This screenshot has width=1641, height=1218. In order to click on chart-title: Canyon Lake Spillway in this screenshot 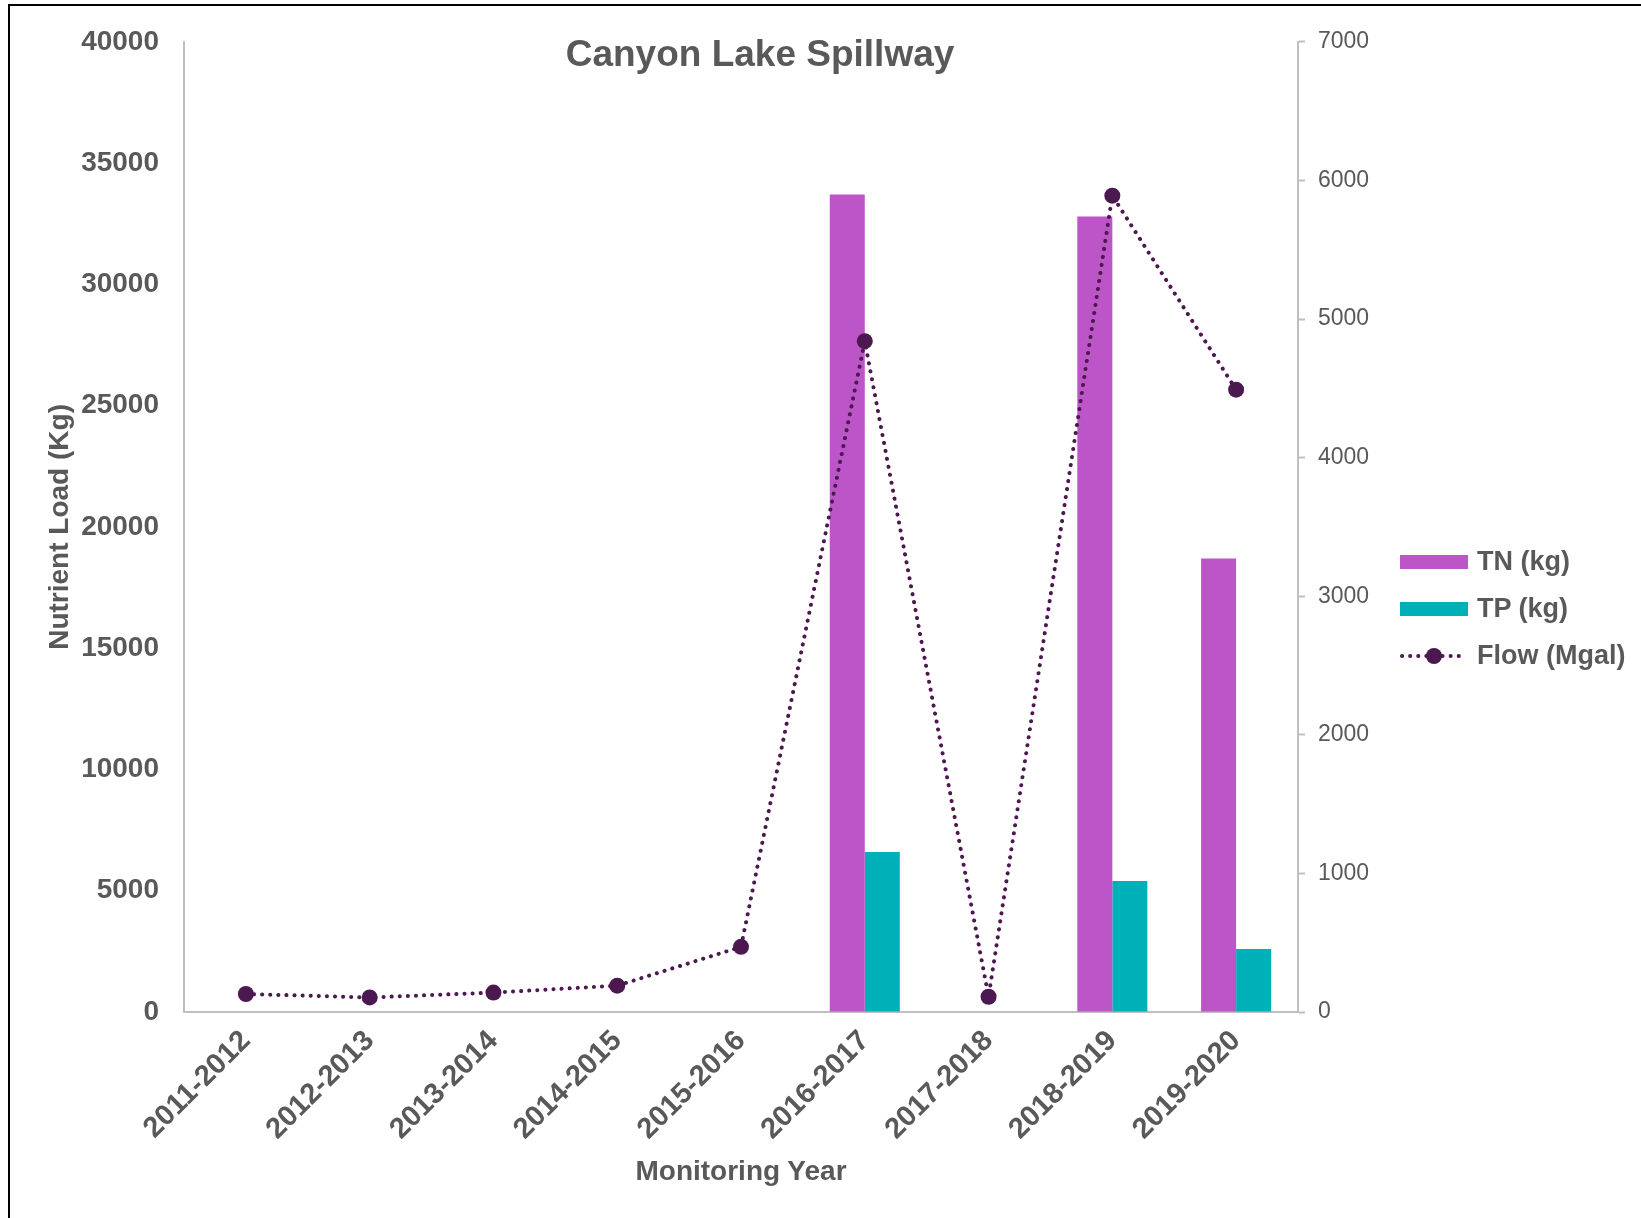, I will do `click(760, 54)`.